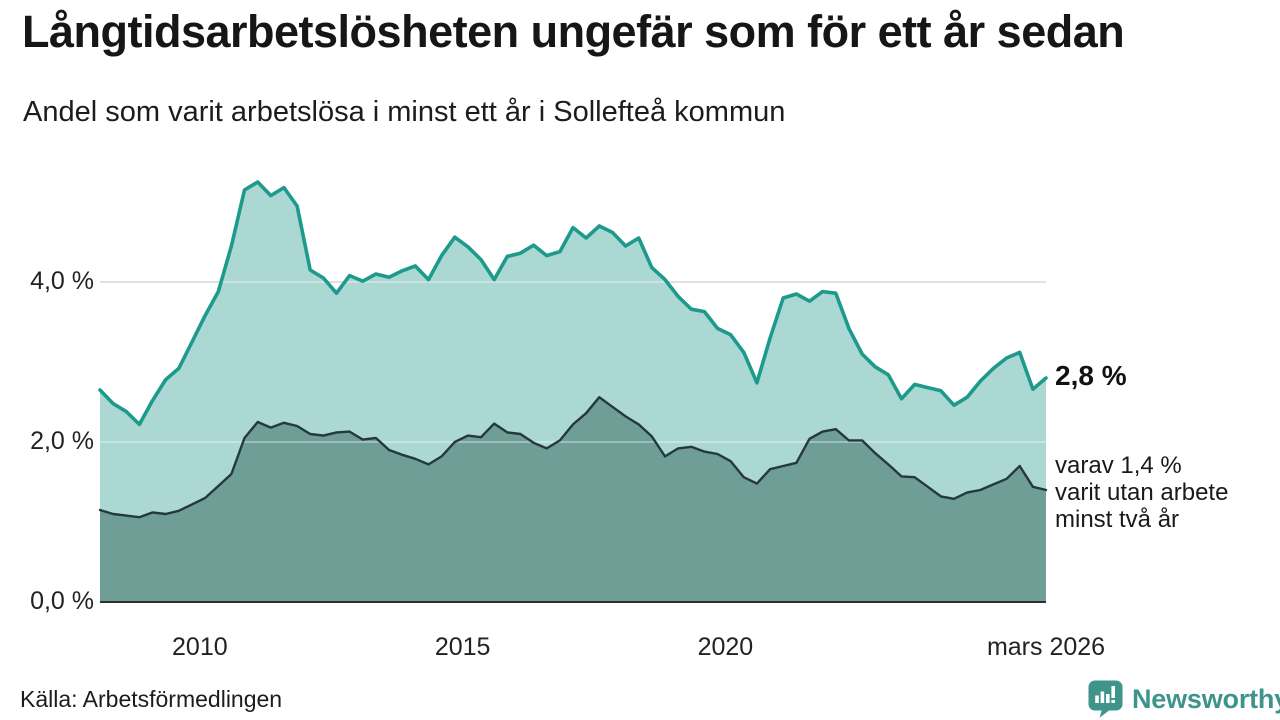  I want to click on x-tick-label: 2010, so click(200, 647).